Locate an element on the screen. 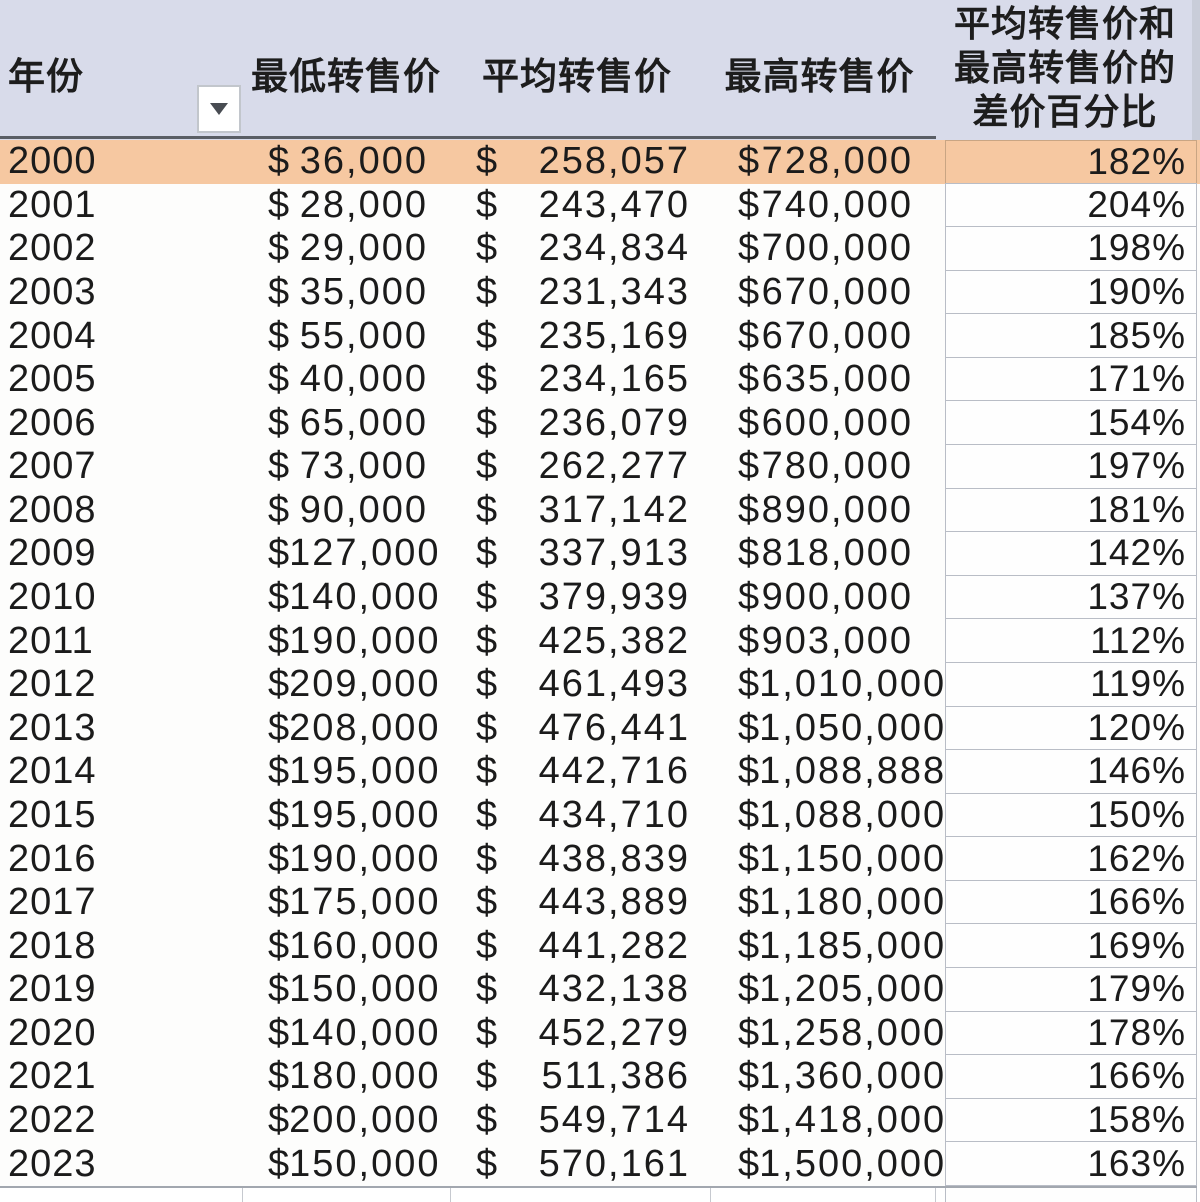 The width and height of the screenshot is (1200, 1202). cell-avg-price: $ 243,470 is located at coordinates (580, 206).